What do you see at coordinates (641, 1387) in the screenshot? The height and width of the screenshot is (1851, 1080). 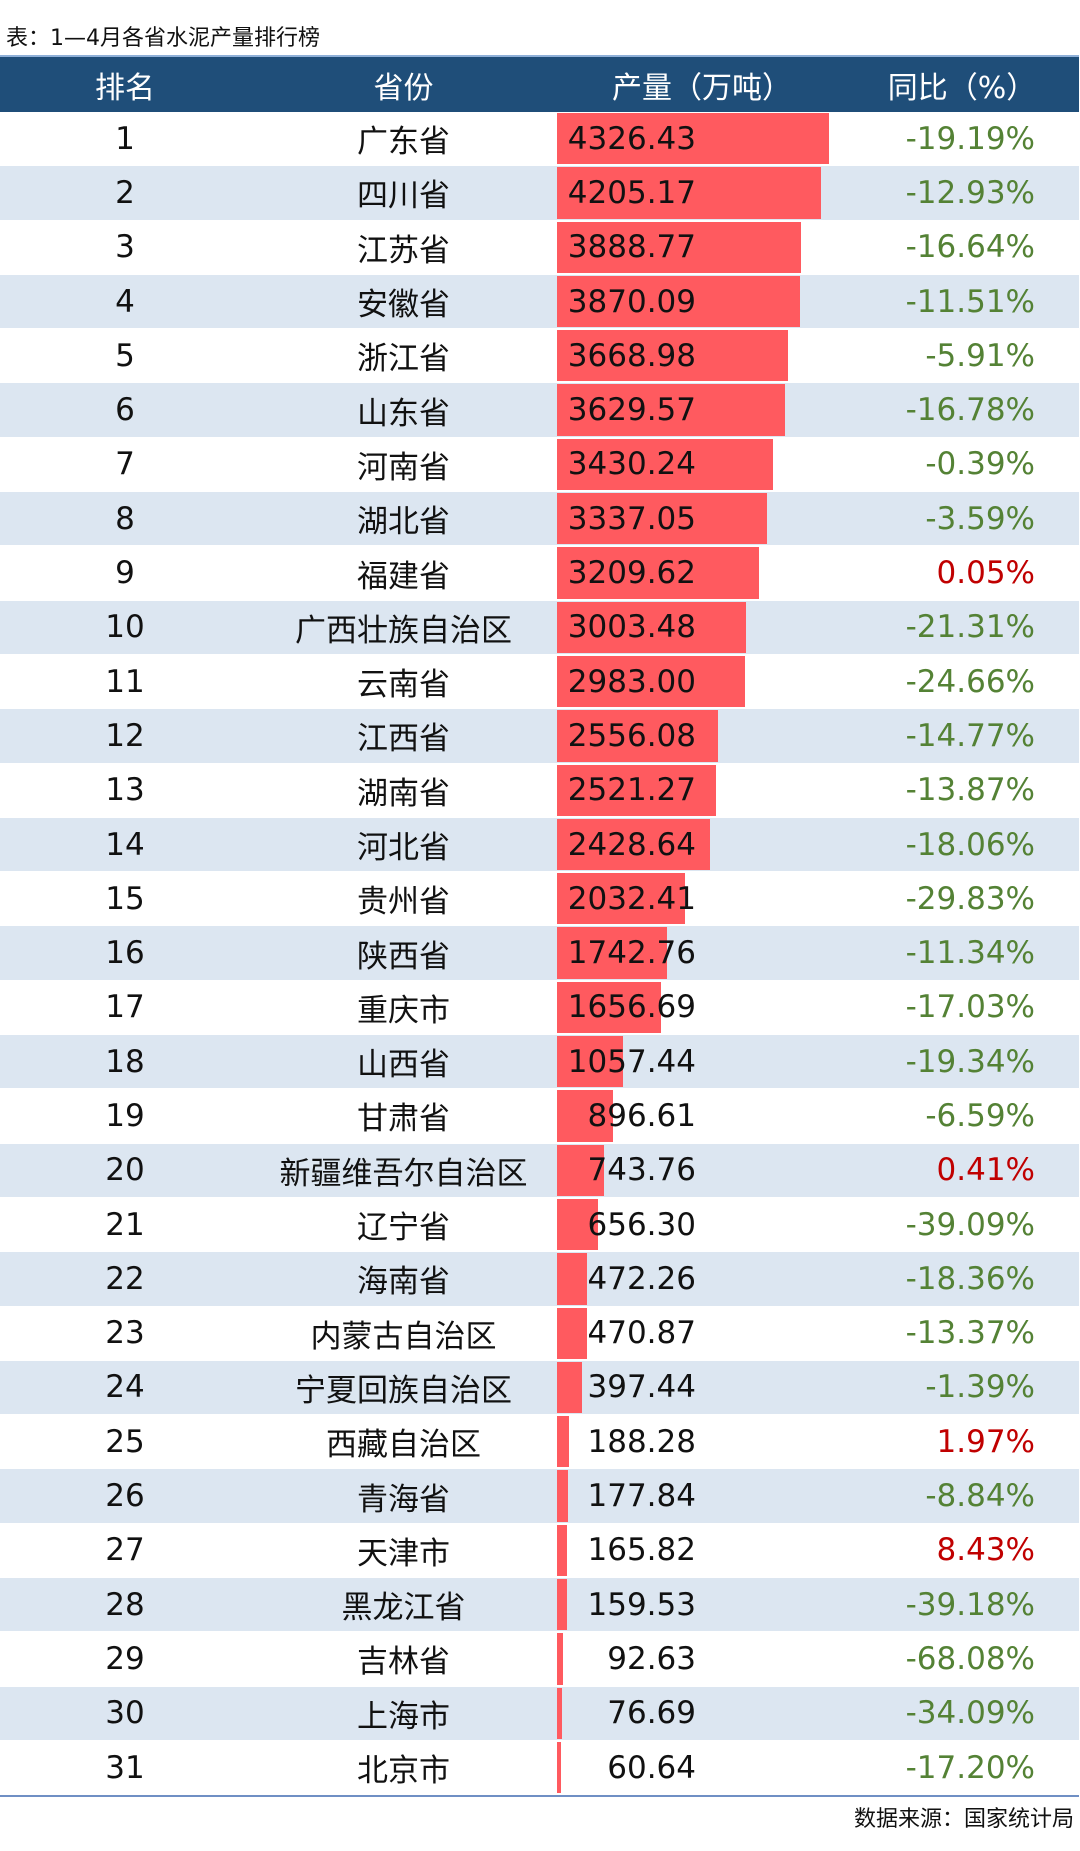 I see `output-value: 397.44` at bounding box center [641, 1387].